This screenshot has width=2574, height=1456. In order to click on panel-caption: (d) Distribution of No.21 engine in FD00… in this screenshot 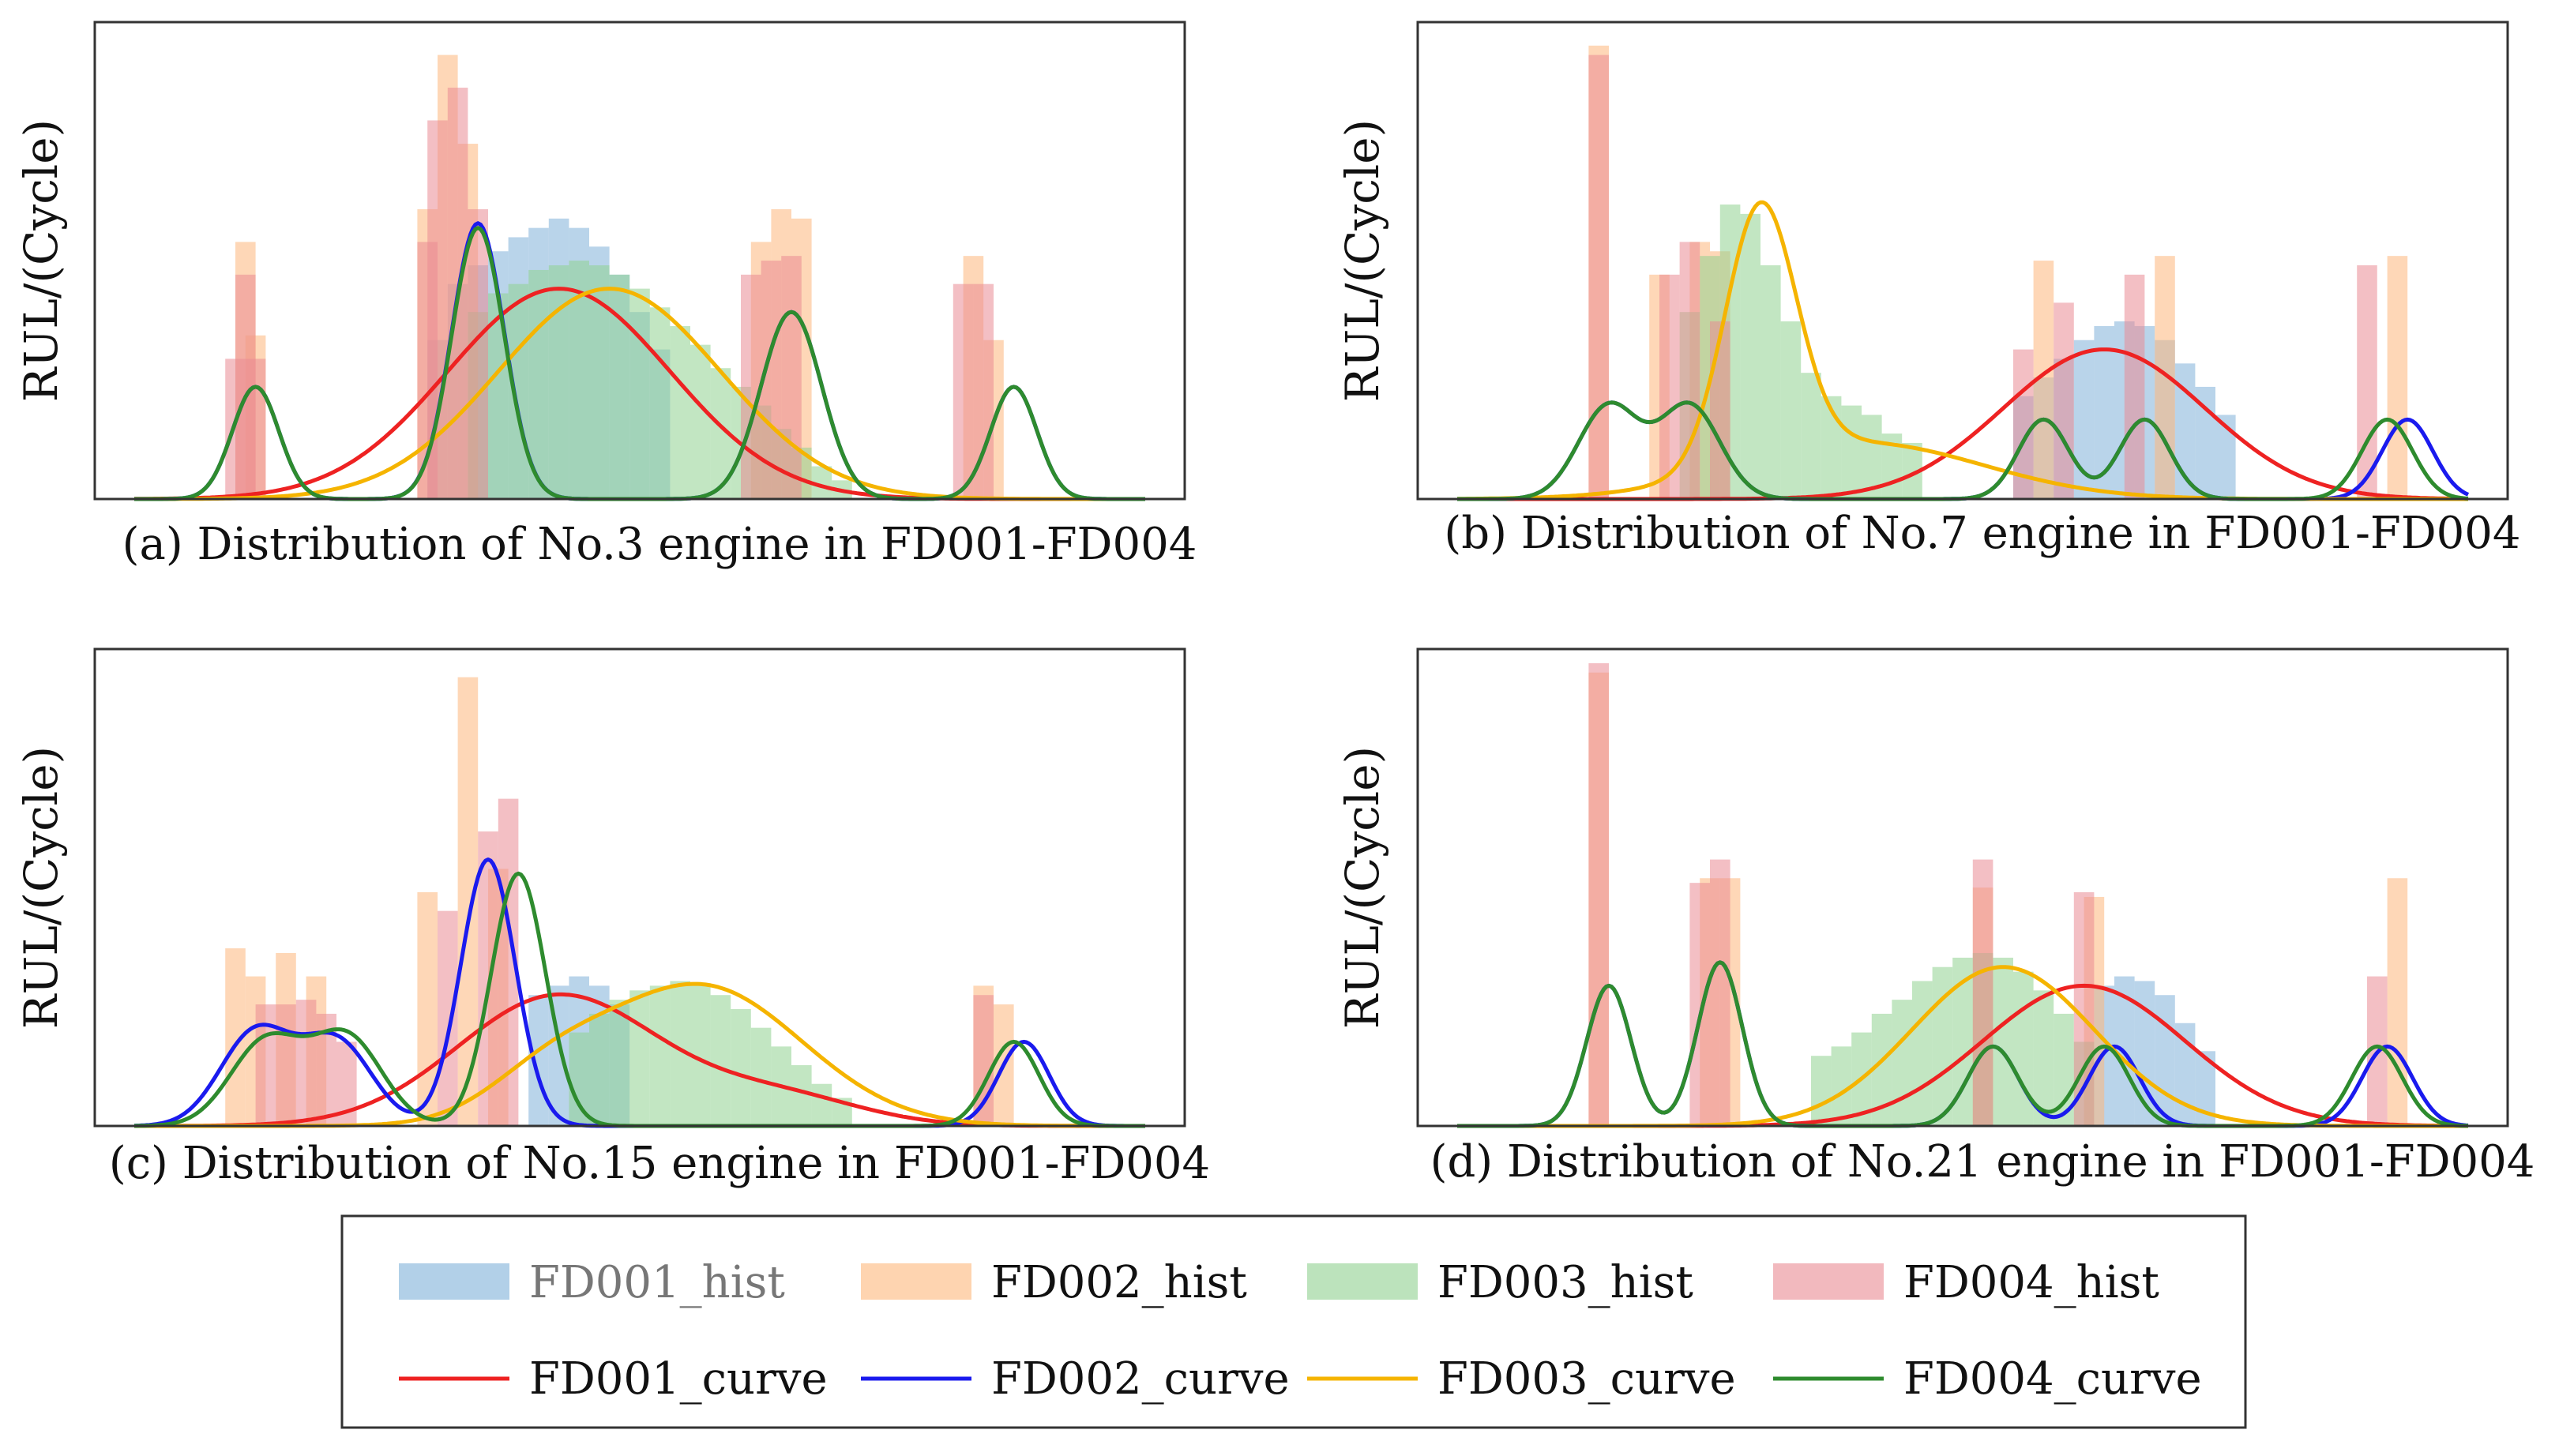, I will do `click(1982, 1162)`.